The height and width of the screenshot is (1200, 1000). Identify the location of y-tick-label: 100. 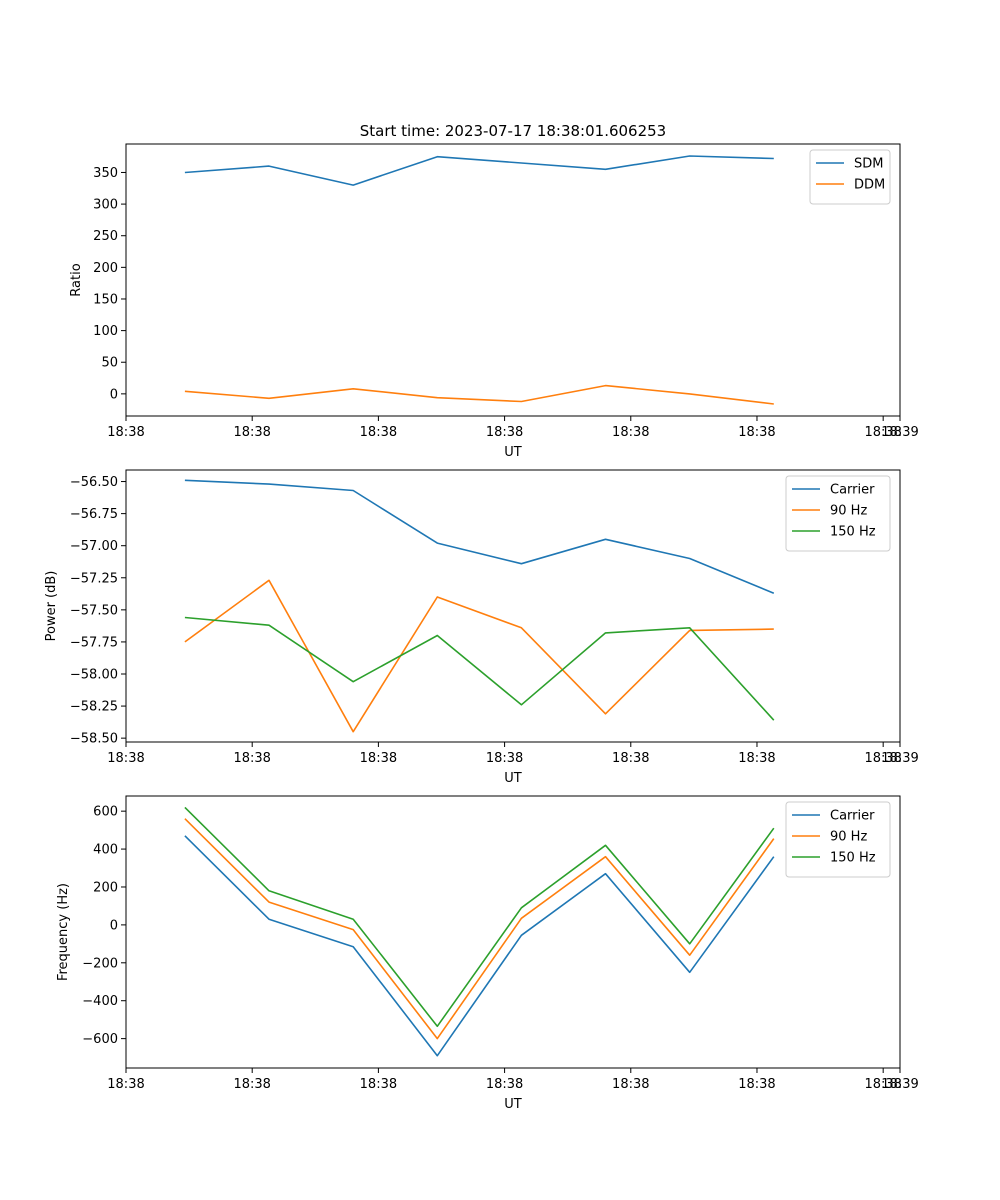
(105, 331).